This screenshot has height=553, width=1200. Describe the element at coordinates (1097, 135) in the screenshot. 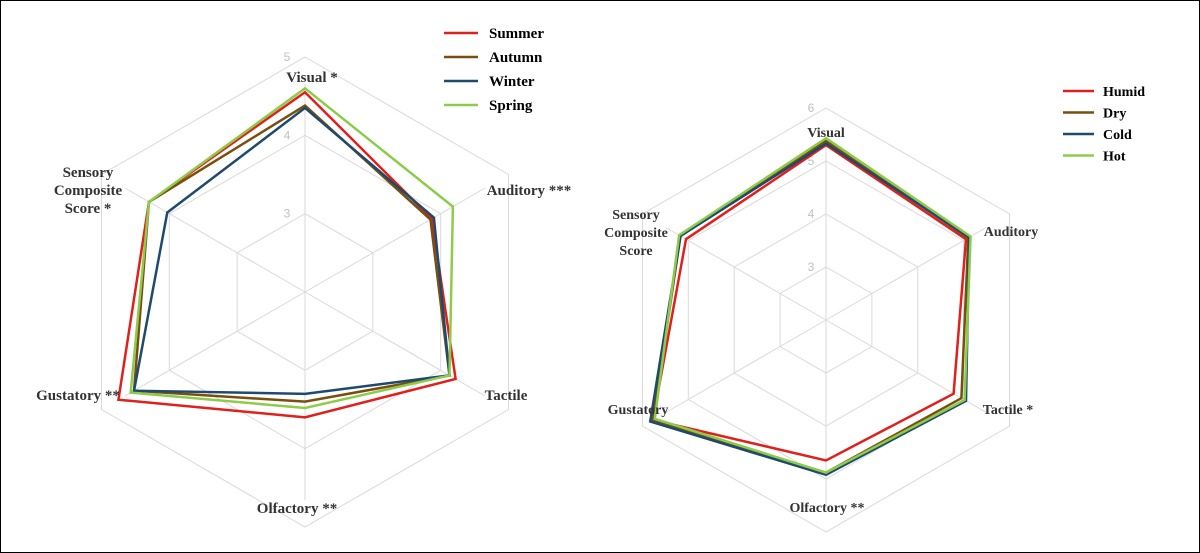

I see `legend-item-cold: Cold` at that location.